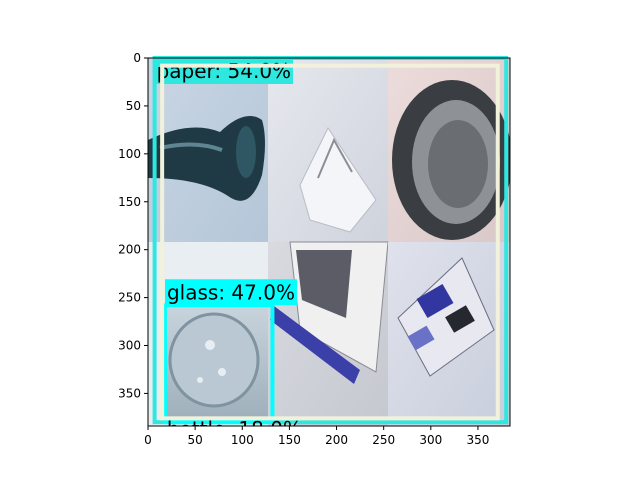 The image size is (640, 480). What do you see at coordinates (129, 250) in the screenshot?
I see `y-tick-label: 200` at bounding box center [129, 250].